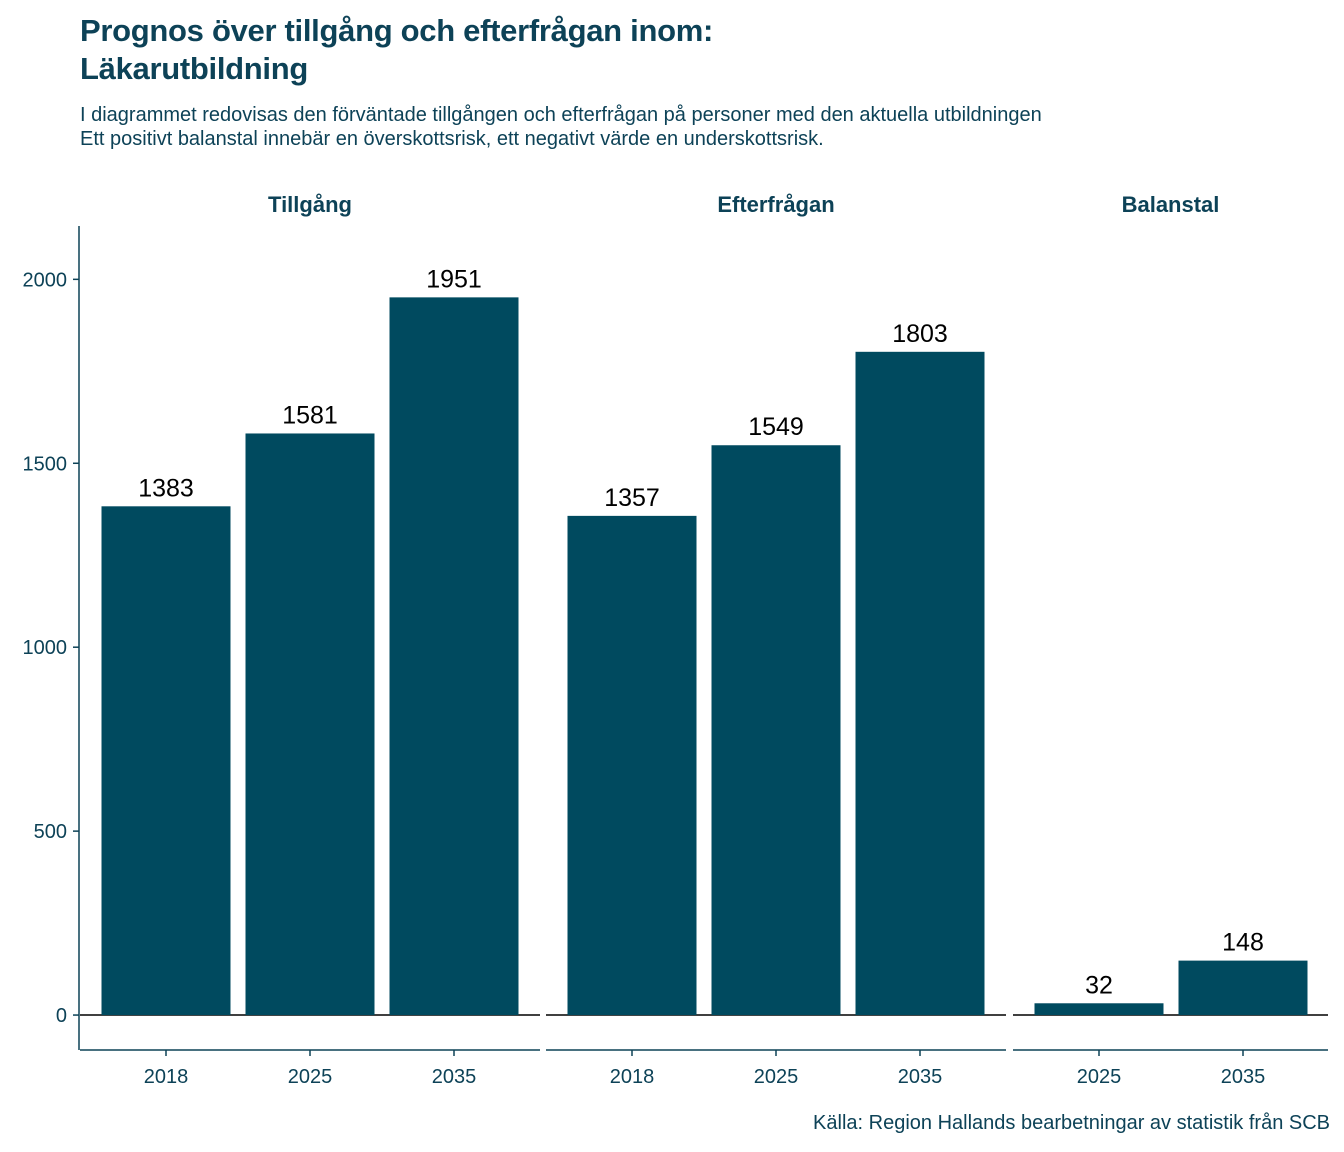 The width and height of the screenshot is (1344, 1152). What do you see at coordinates (310, 415) in the screenshot?
I see `data-label: 1581` at bounding box center [310, 415].